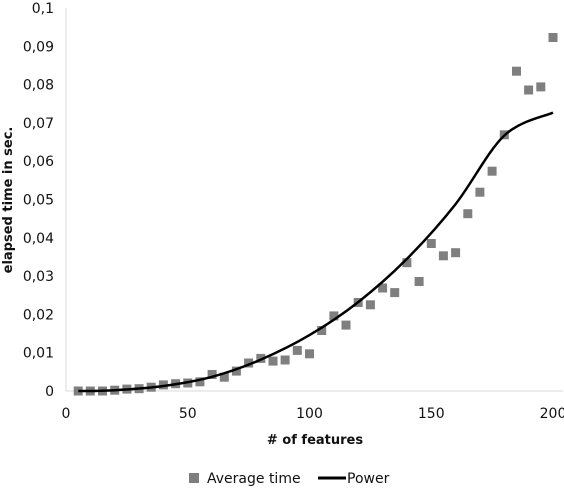  What do you see at coordinates (38, 277) in the screenshot?
I see `y-tick-label: 0,03` at bounding box center [38, 277].